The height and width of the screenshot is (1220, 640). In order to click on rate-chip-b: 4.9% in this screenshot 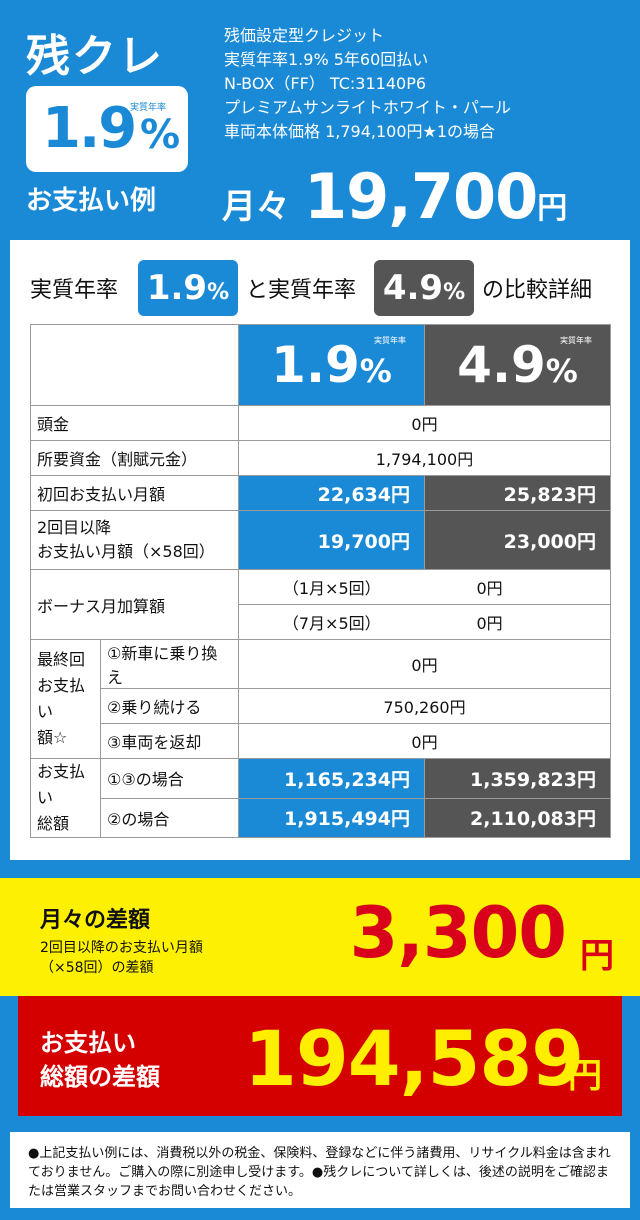, I will do `click(424, 288)`.